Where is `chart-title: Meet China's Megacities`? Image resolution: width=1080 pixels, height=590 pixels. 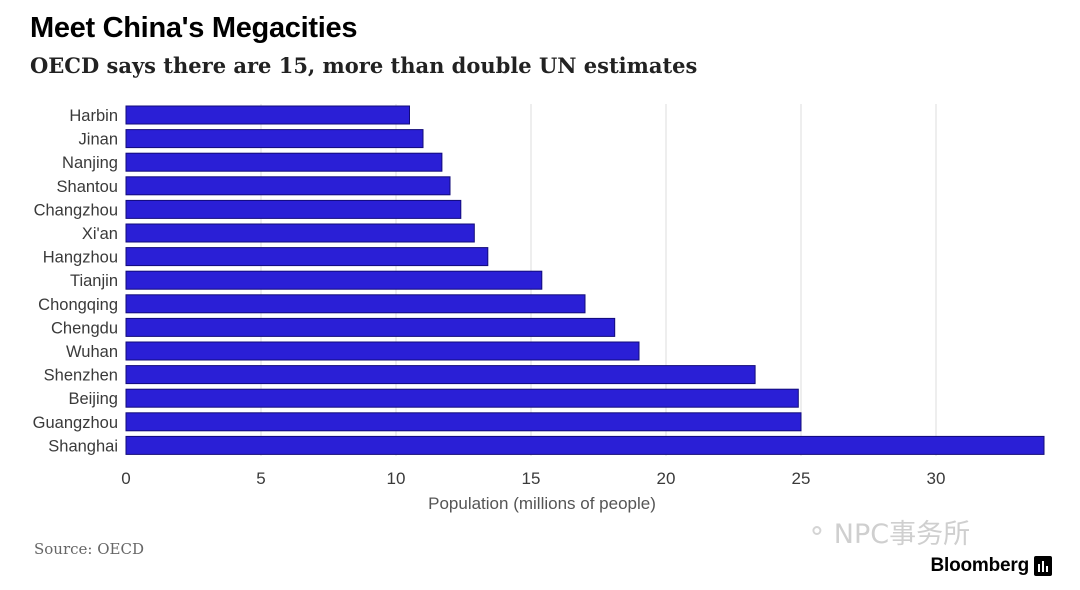
chart-title: Meet China's Megacities is located at coordinates (194, 28).